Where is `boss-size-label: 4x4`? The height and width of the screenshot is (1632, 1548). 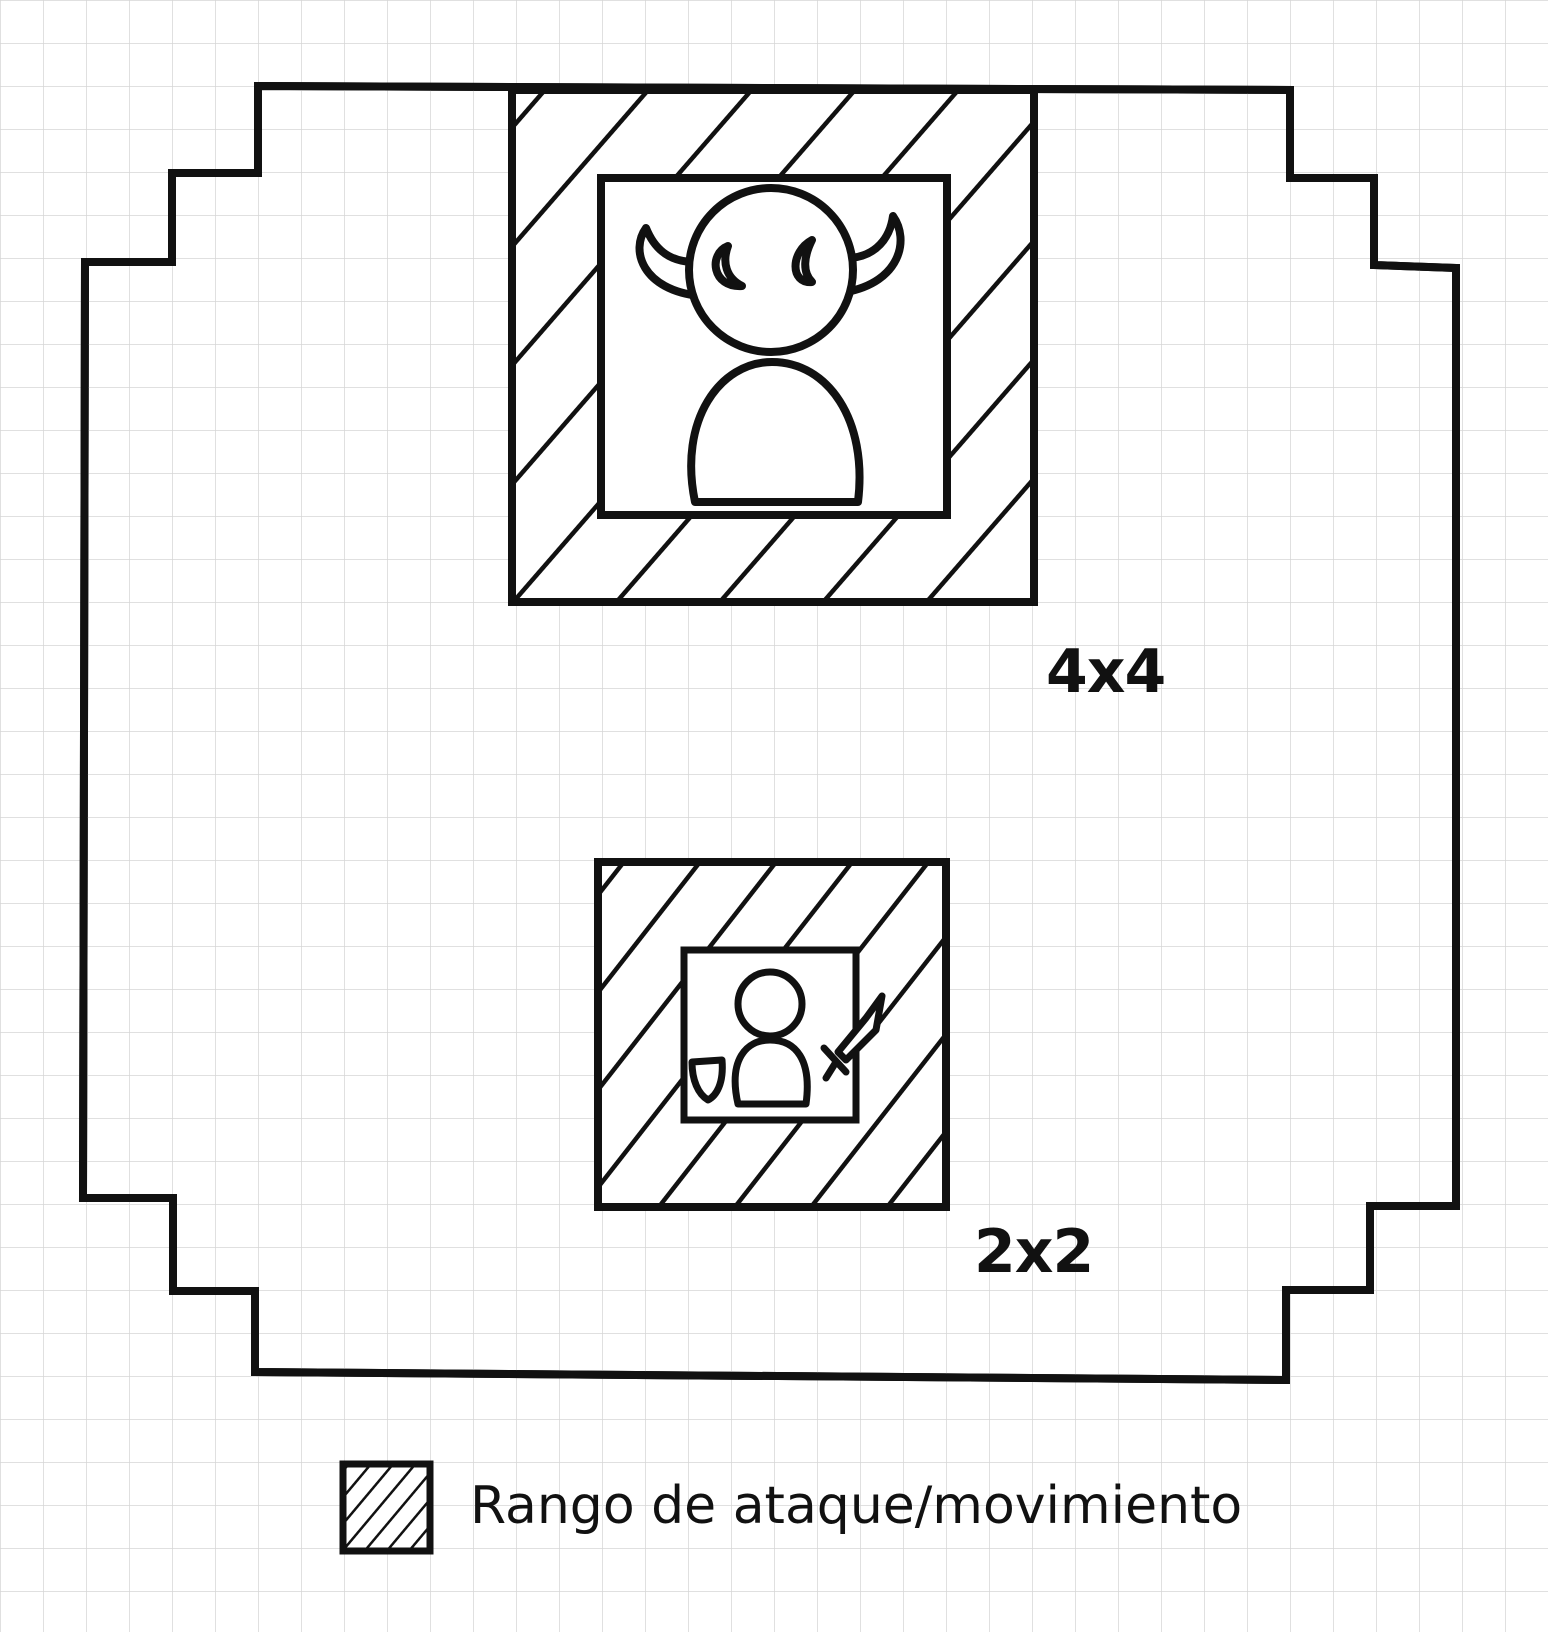
boss-size-label: 4x4 is located at coordinates (1106, 672).